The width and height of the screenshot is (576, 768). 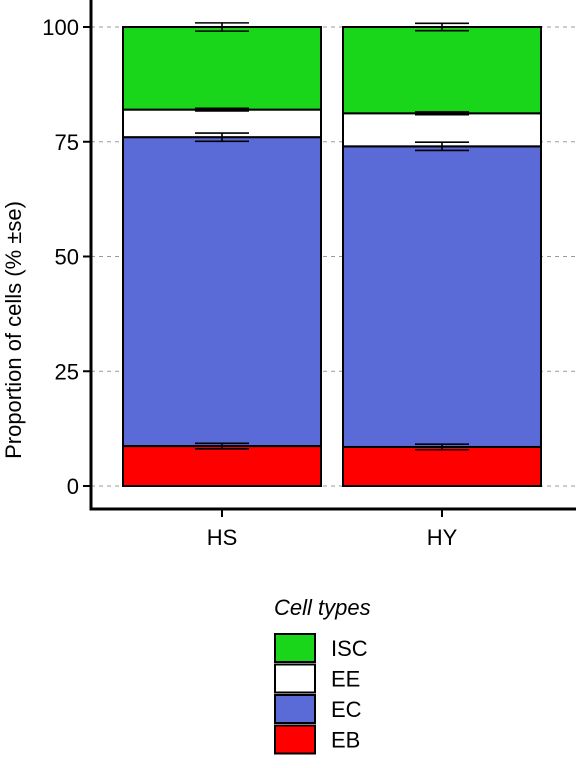 I want to click on x-tick-label-HY: HY, so click(x=442, y=537).